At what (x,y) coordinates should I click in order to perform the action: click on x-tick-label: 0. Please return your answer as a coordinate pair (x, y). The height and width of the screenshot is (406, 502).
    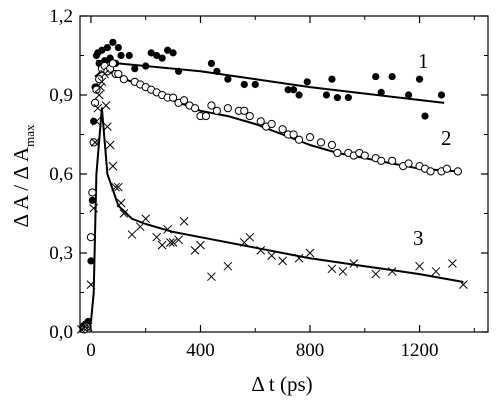
    Looking at the image, I should click on (91, 350).